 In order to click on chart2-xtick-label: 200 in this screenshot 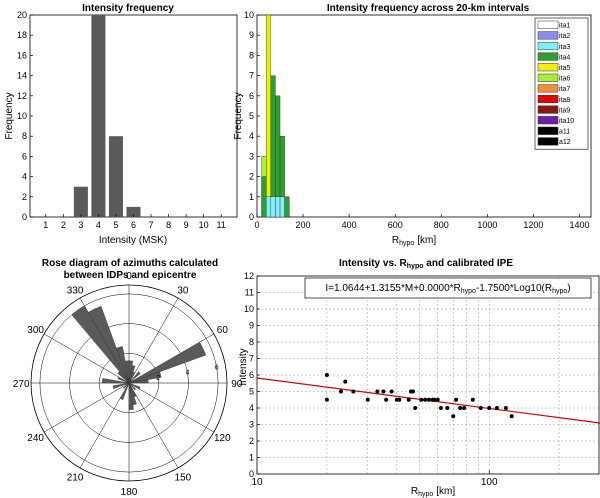, I will do `click(303, 225)`.